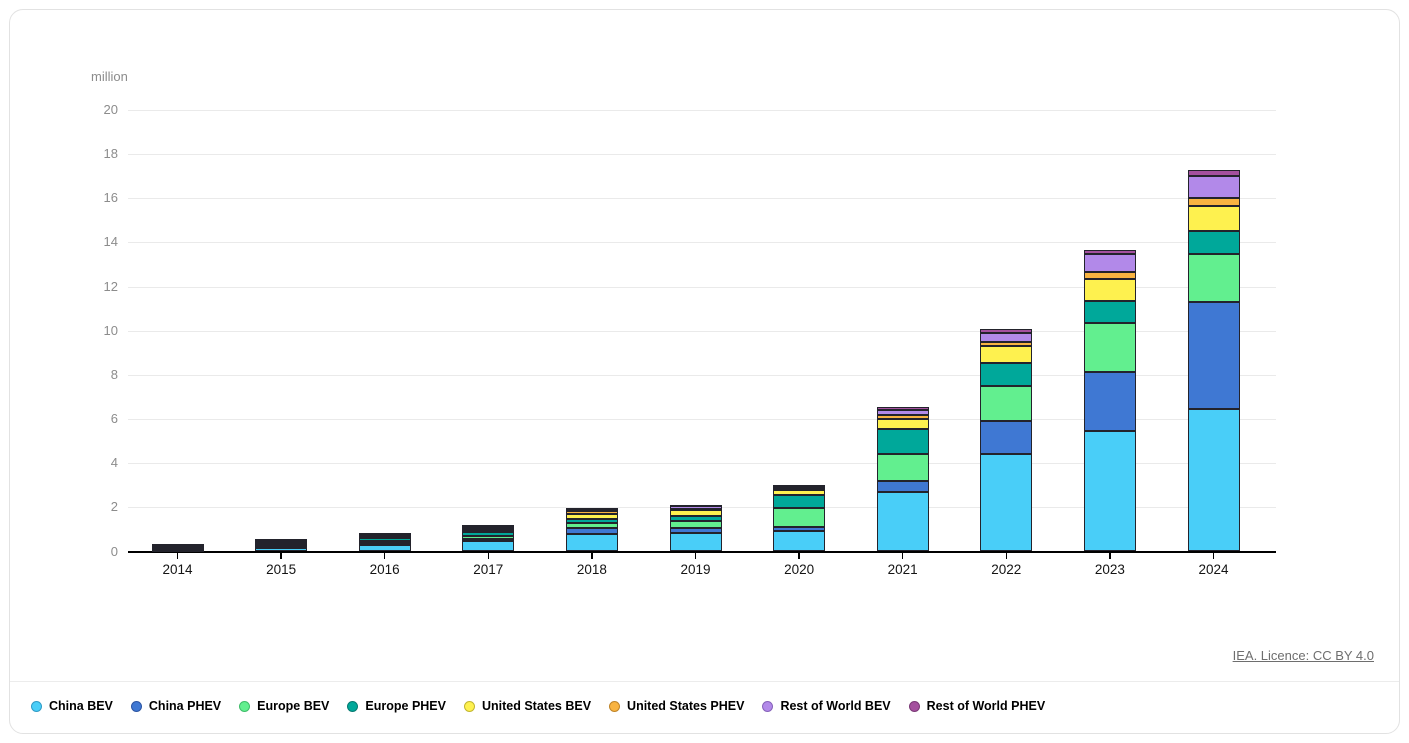  I want to click on bar-segment-2015-europe-bev, so click(281, 545).